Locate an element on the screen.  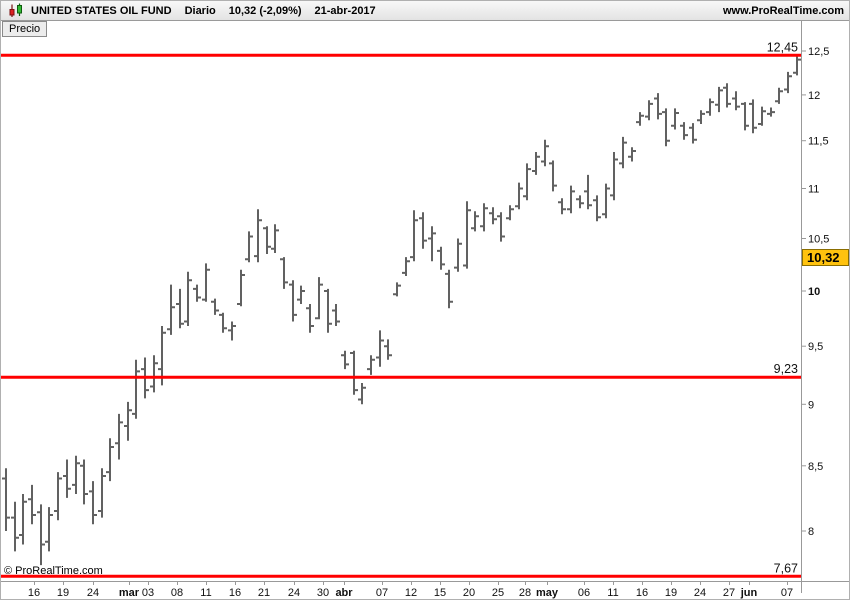
date-tick-label: 20 is located at coordinates (469, 593).